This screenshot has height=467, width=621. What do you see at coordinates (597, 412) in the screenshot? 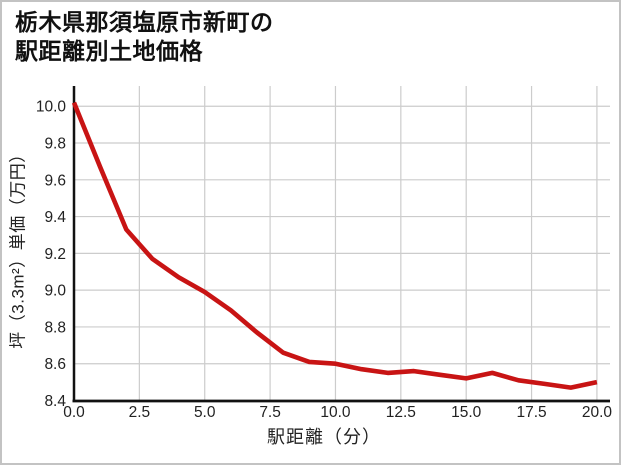
I see `x-tick-label: 20.0` at bounding box center [597, 412].